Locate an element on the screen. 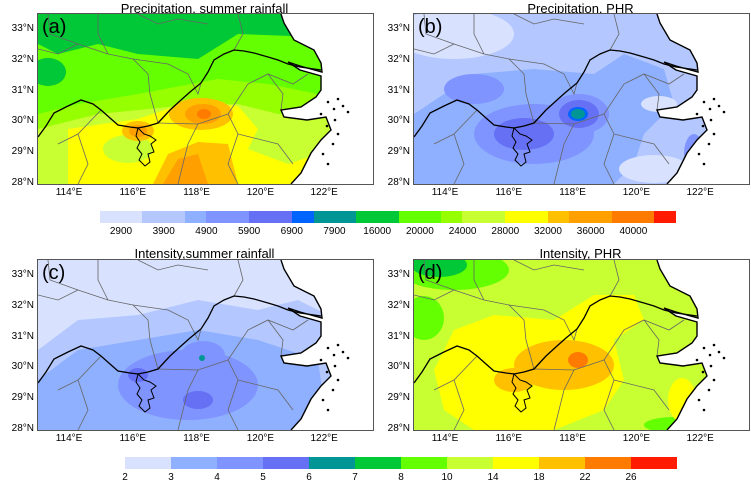 The width and height of the screenshot is (751, 481). colorbar-label: 26 is located at coordinates (631, 476).